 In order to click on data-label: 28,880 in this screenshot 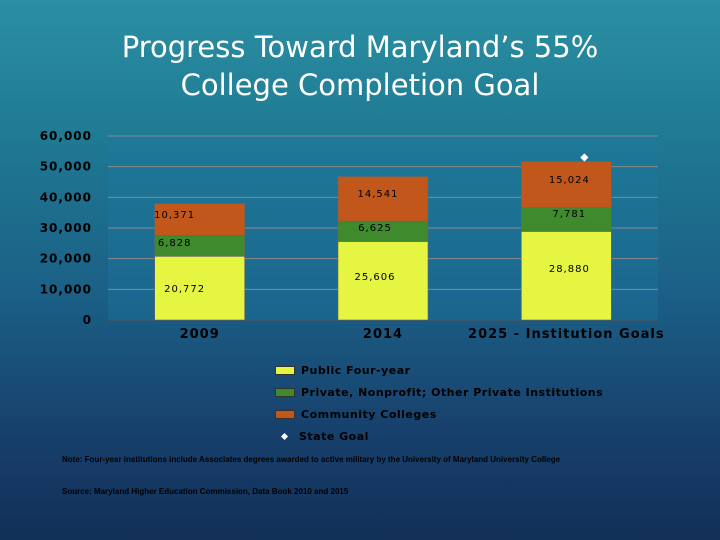, I will do `click(569, 269)`.